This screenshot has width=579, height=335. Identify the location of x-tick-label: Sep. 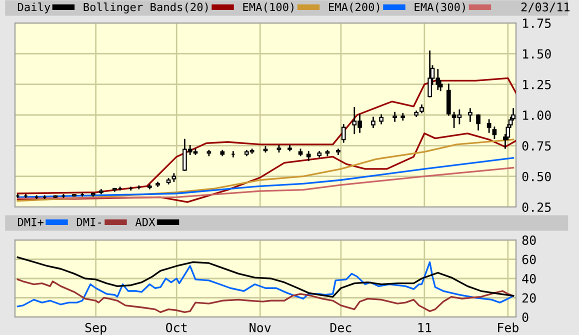
(95, 328).